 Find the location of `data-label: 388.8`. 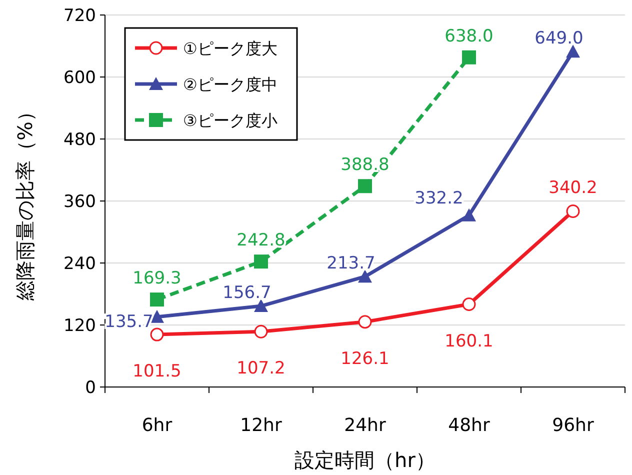

data-label: 388.8 is located at coordinates (365, 165).